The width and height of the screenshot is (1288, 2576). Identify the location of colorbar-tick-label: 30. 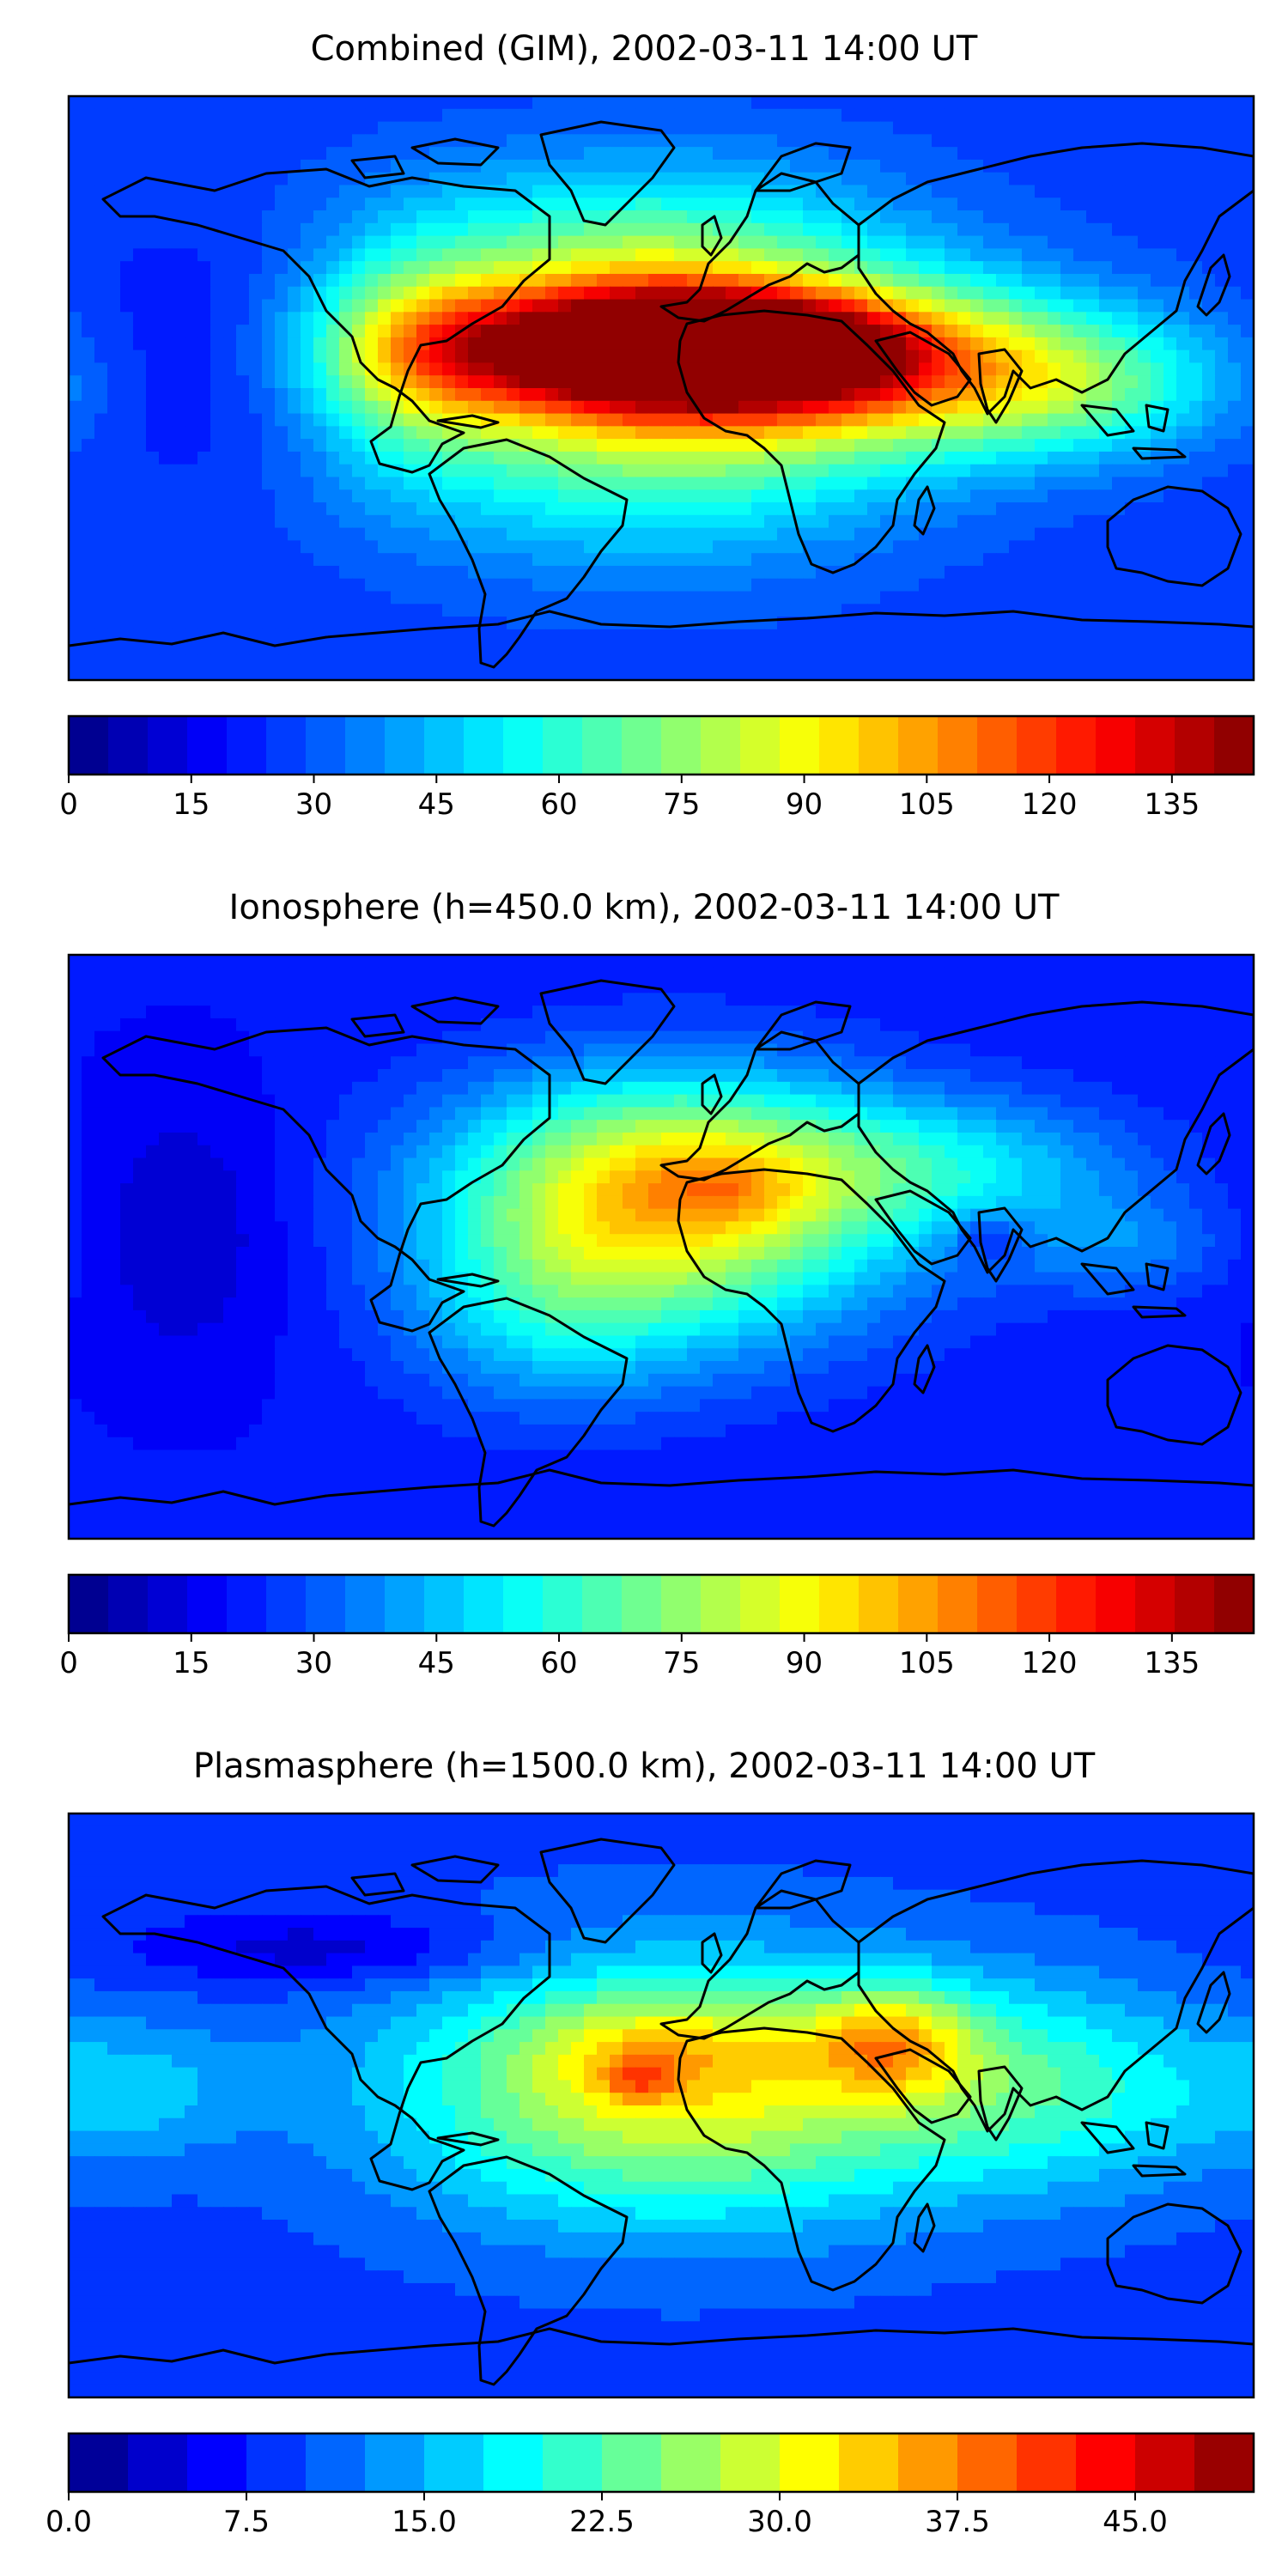
(313, 804).